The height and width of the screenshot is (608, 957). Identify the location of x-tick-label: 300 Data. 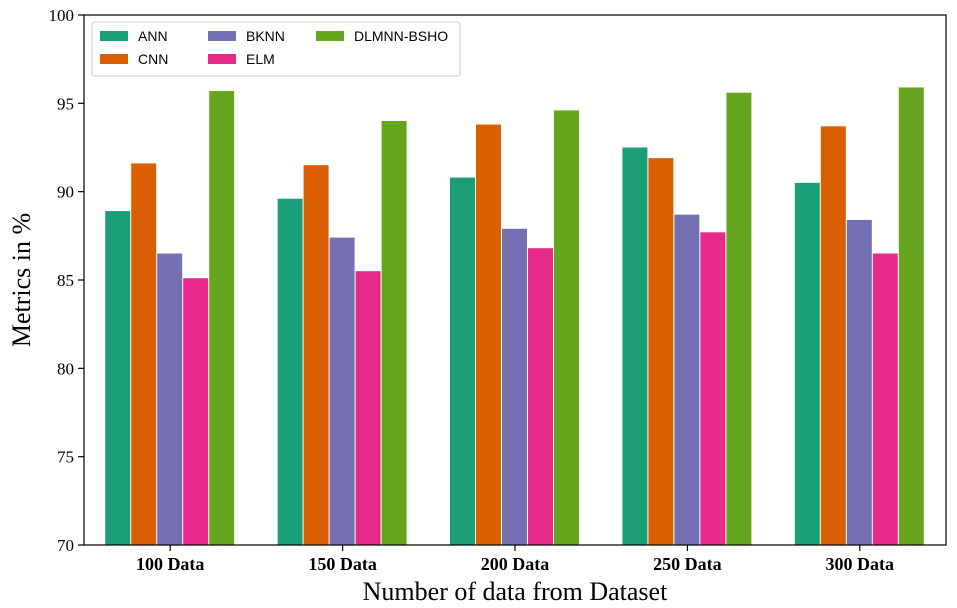
(860, 564).